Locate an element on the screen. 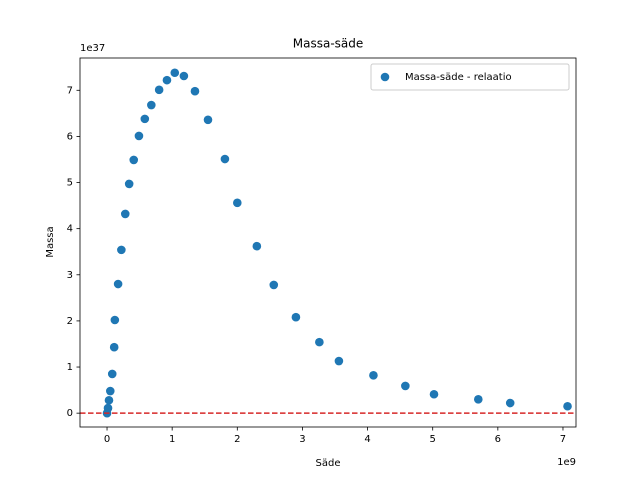  x-tick-label: 0 is located at coordinates (107, 439).